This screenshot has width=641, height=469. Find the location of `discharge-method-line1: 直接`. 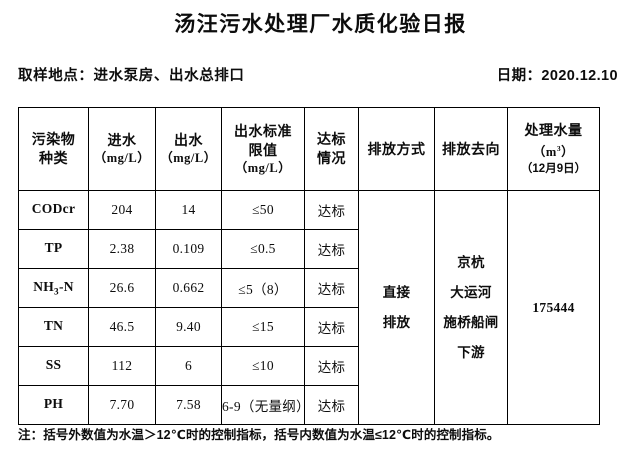

discharge-method-line1: 直接 is located at coordinates (396, 292).